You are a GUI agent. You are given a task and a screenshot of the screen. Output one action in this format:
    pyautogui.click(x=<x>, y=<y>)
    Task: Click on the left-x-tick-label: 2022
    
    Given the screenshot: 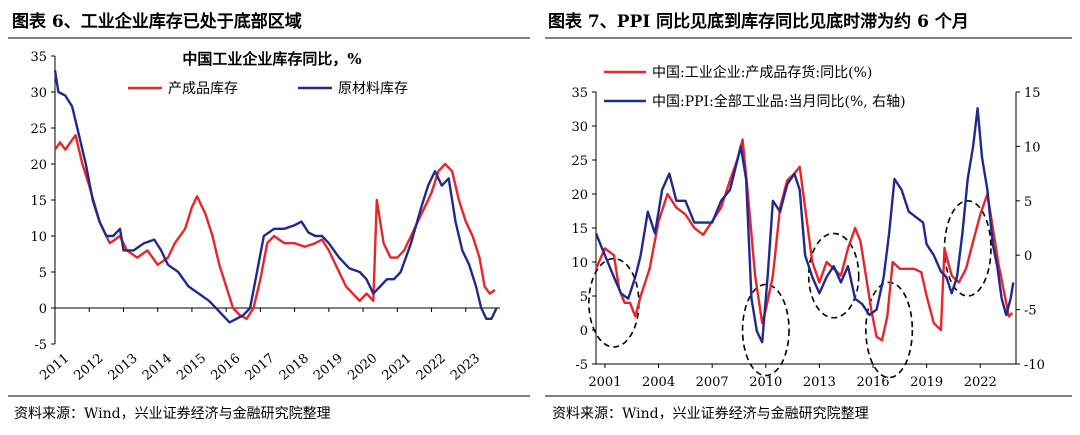 What is the action you would take?
    pyautogui.click(x=431, y=367)
    